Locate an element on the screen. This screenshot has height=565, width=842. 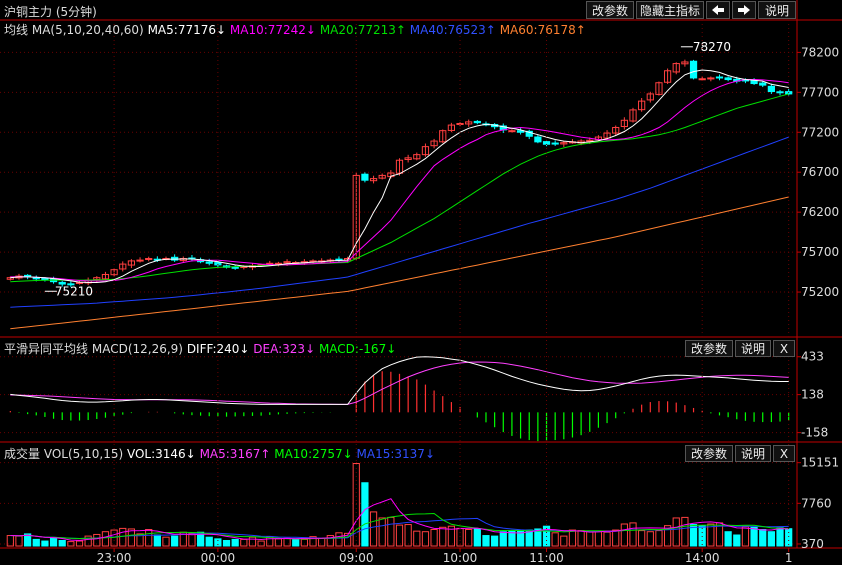
macd-legend-params: MACD(12,26,9) is located at coordinates (137, 349).